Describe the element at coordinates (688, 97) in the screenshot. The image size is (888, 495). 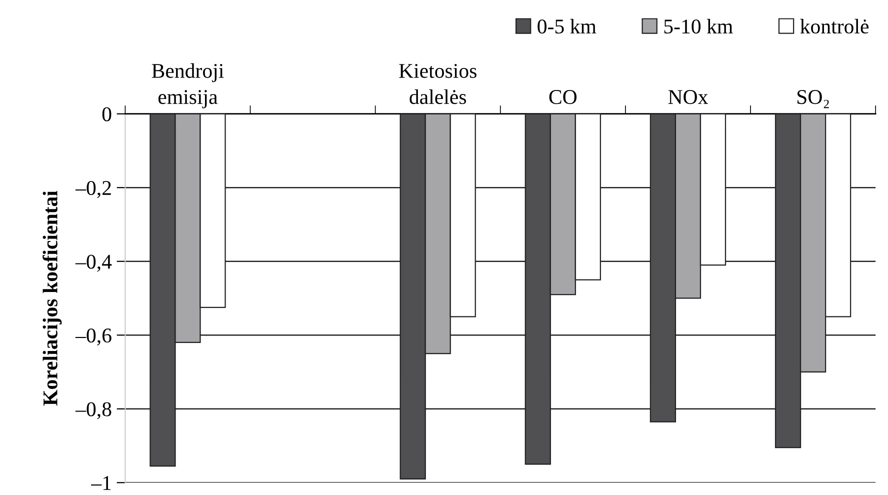
I see `x-tick-label: NOx` at that location.